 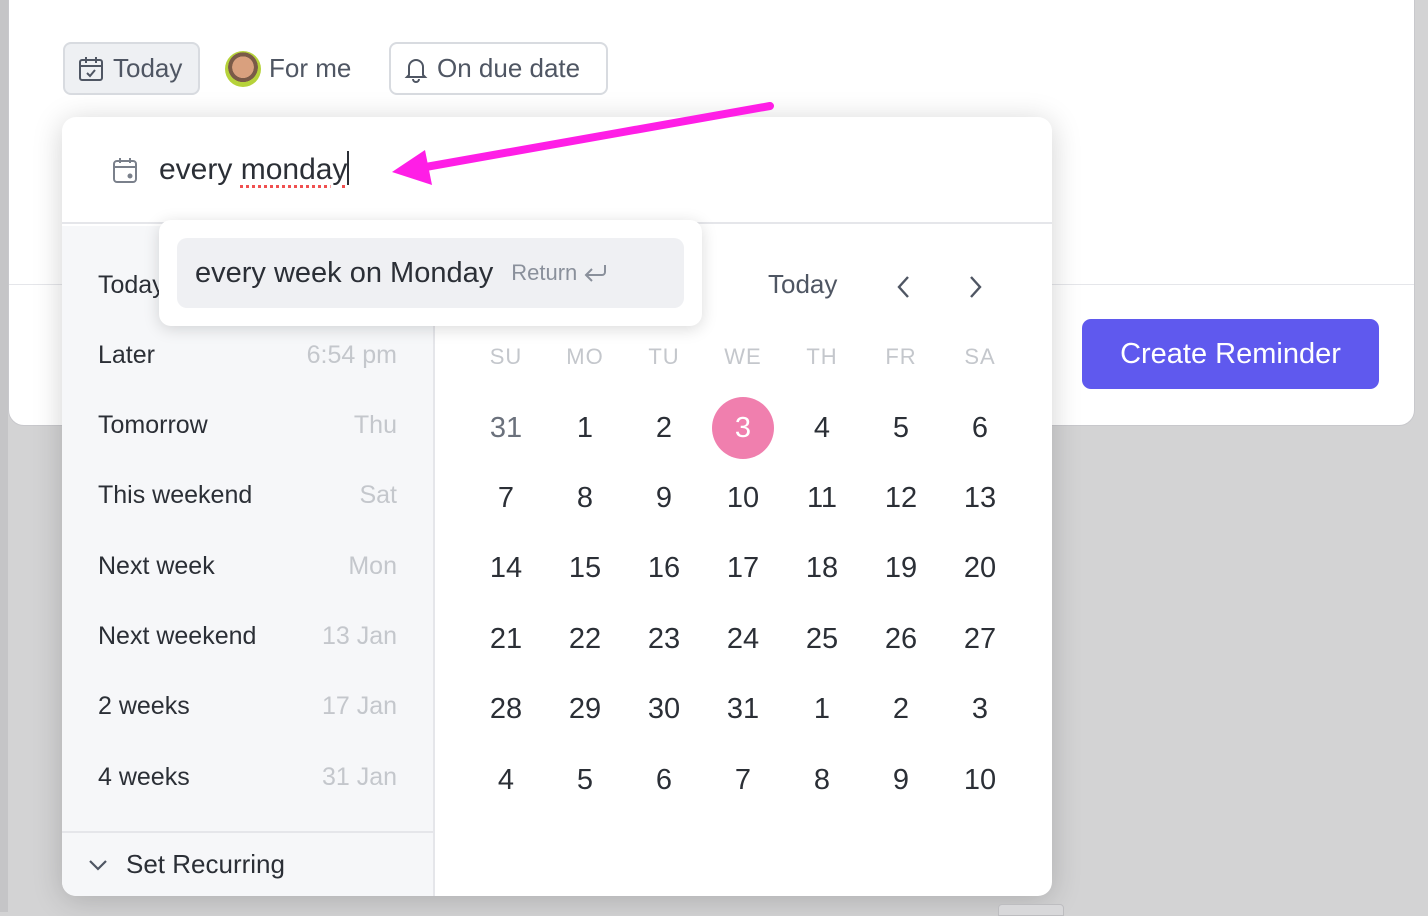 I want to click on input-text-misspelled: monday, so click(x=294, y=169).